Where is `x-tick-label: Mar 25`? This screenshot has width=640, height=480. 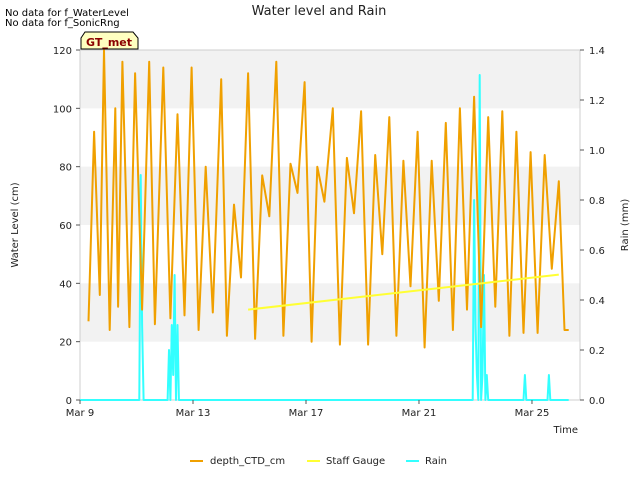
x-tick-label: Mar 25 is located at coordinates (532, 413).